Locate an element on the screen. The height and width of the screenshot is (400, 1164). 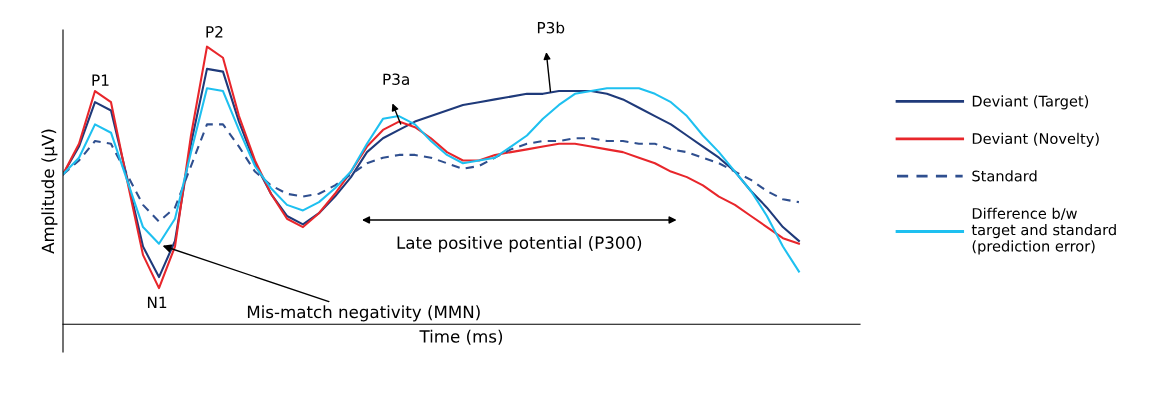
legend-label: Standard is located at coordinates (1004, 176).